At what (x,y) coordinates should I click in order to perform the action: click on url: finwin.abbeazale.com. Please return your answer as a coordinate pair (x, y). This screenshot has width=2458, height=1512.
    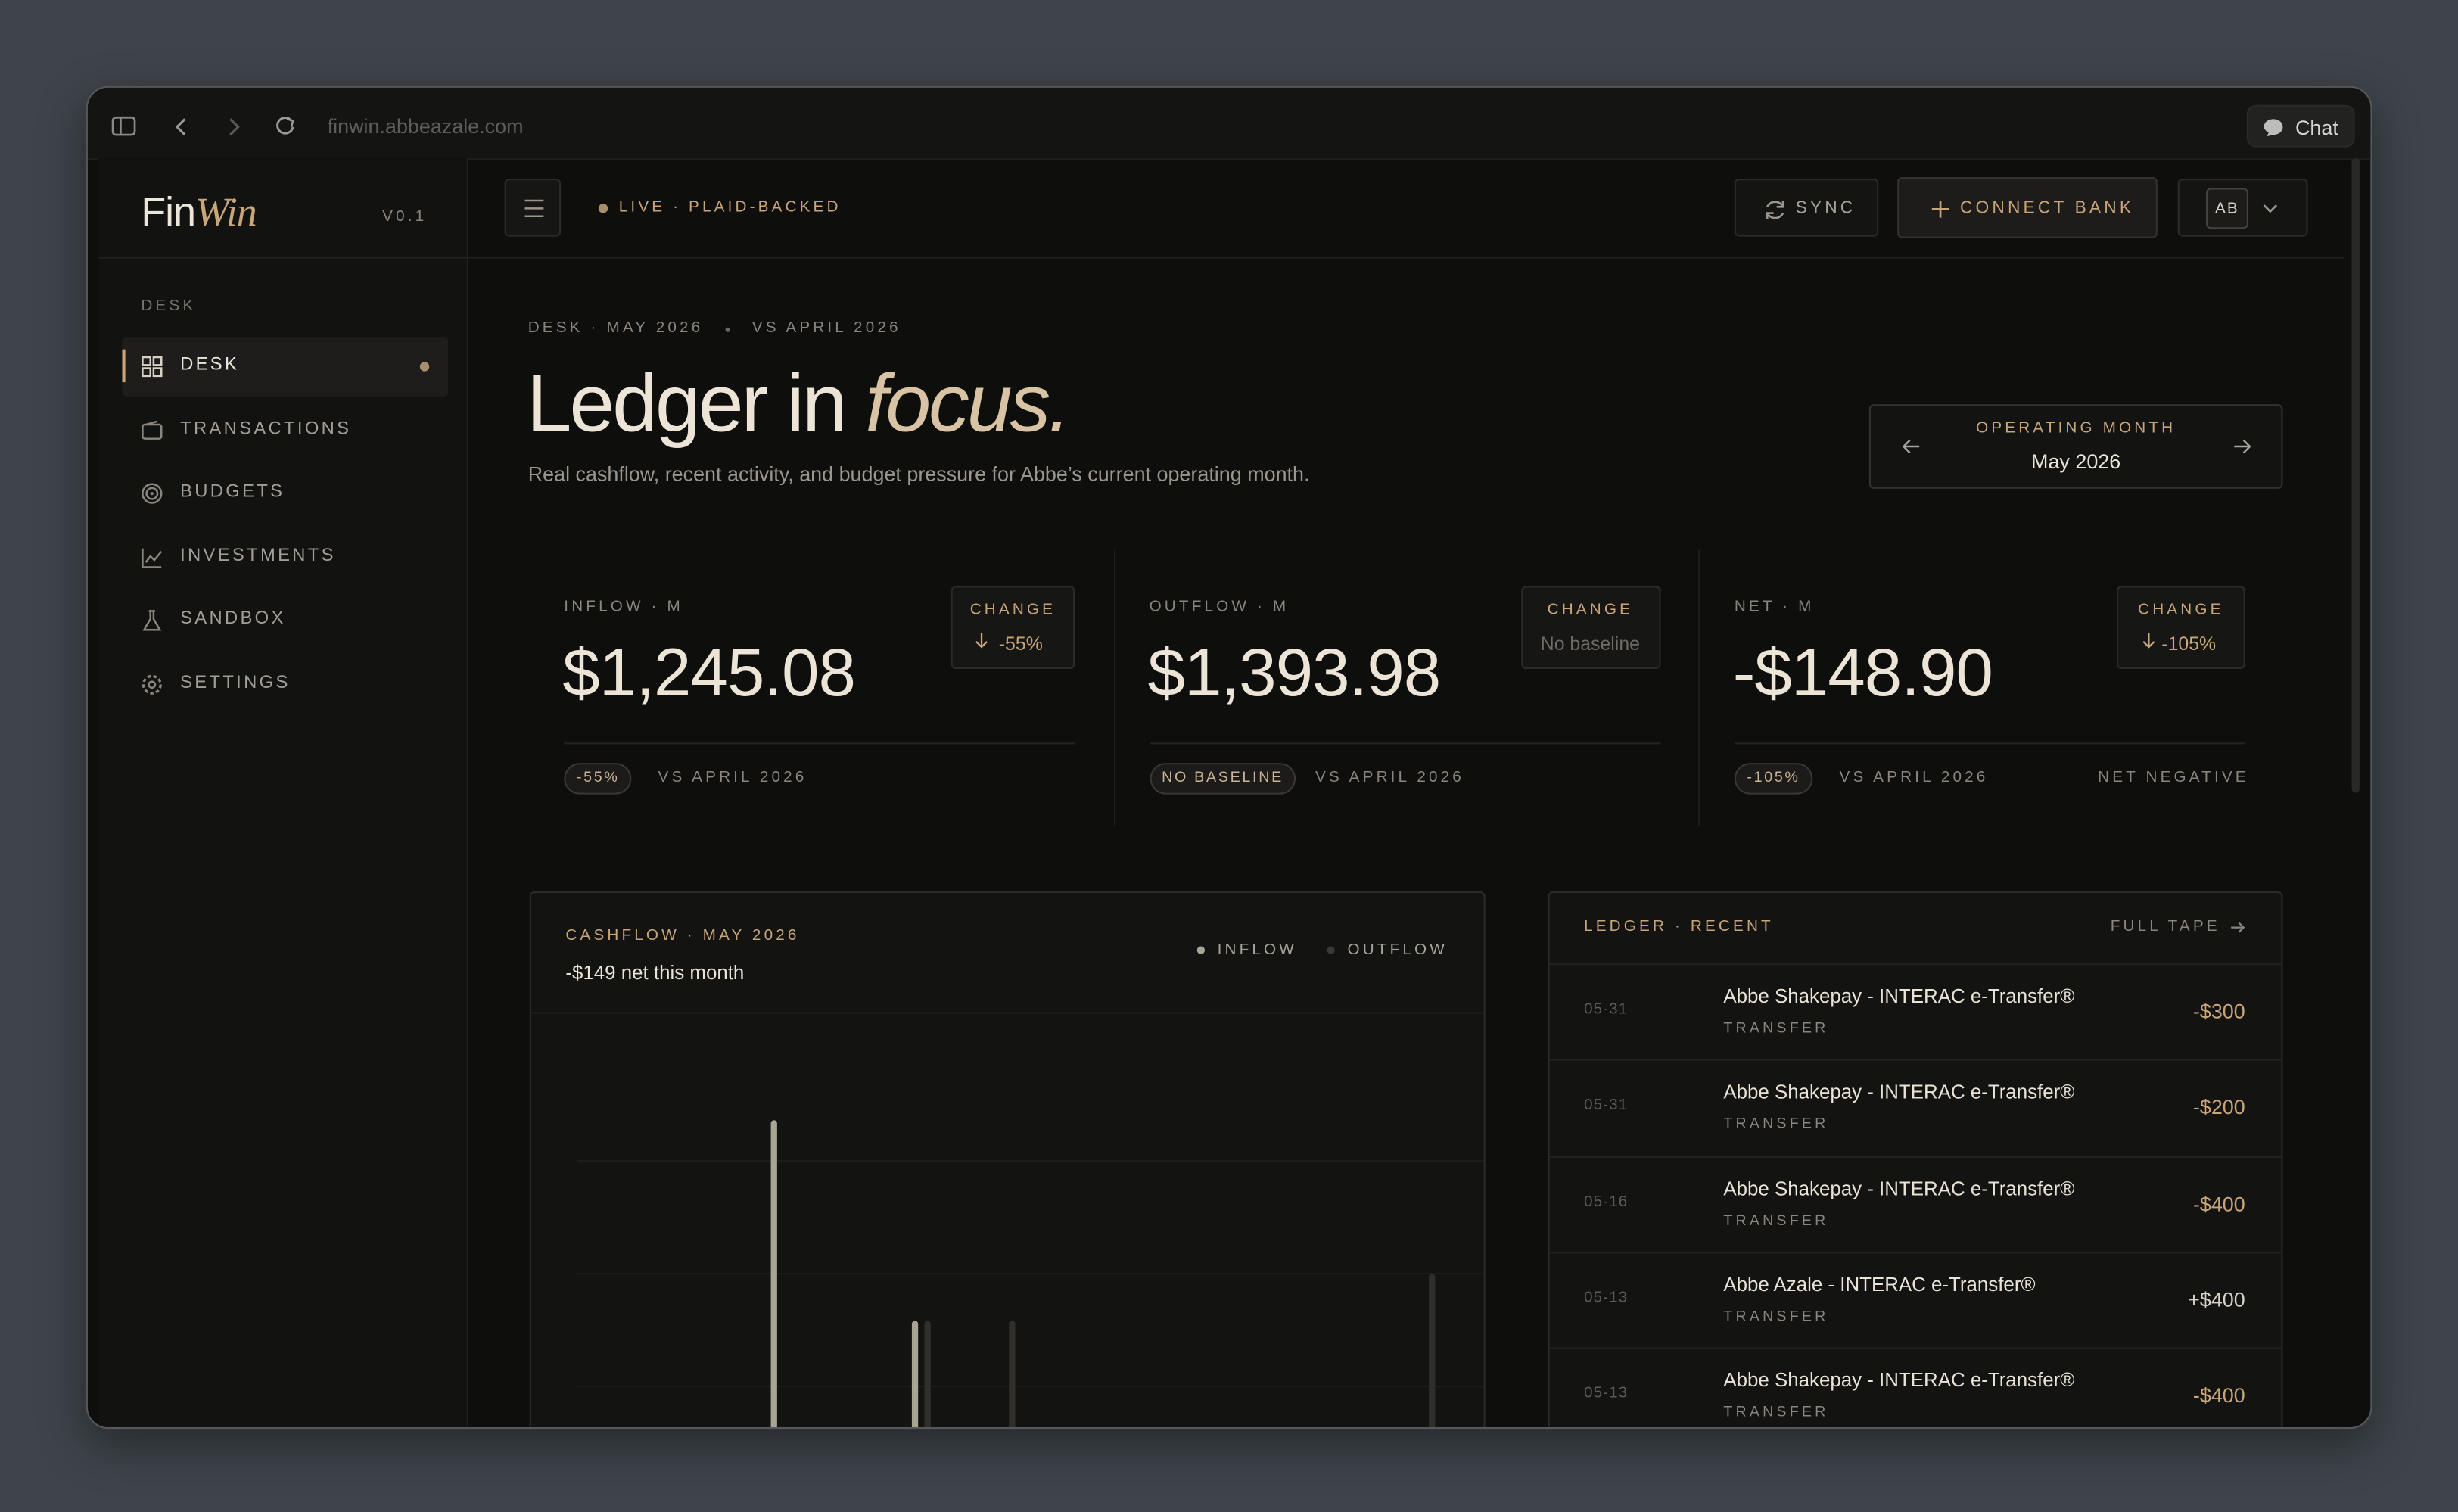
    Looking at the image, I should click on (426, 126).